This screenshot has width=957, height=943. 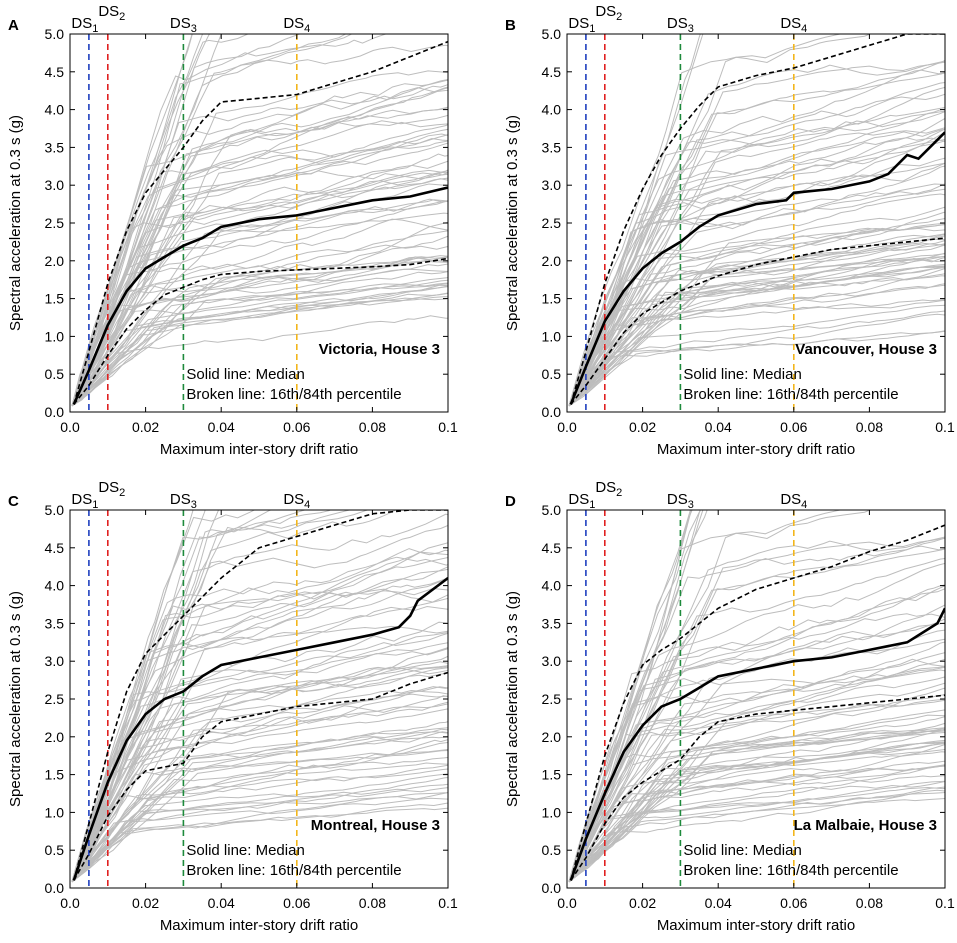 What do you see at coordinates (55, 72) in the screenshot?
I see `y-tick-label: 4.5` at bounding box center [55, 72].